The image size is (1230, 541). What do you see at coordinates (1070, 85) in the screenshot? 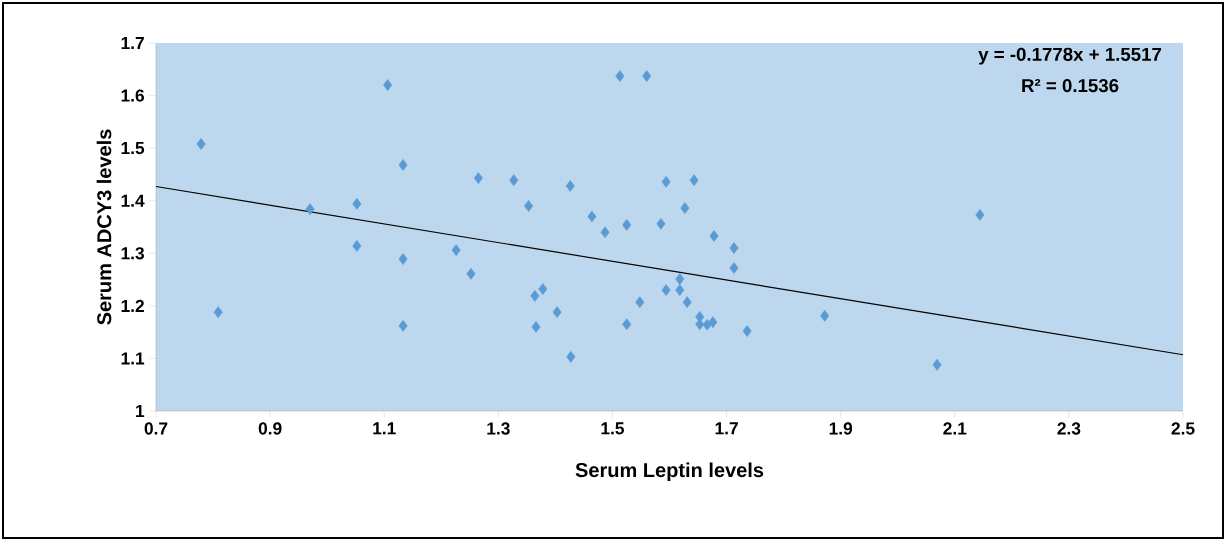
I see `annotation: R² = 0.1536` at bounding box center [1070, 85].